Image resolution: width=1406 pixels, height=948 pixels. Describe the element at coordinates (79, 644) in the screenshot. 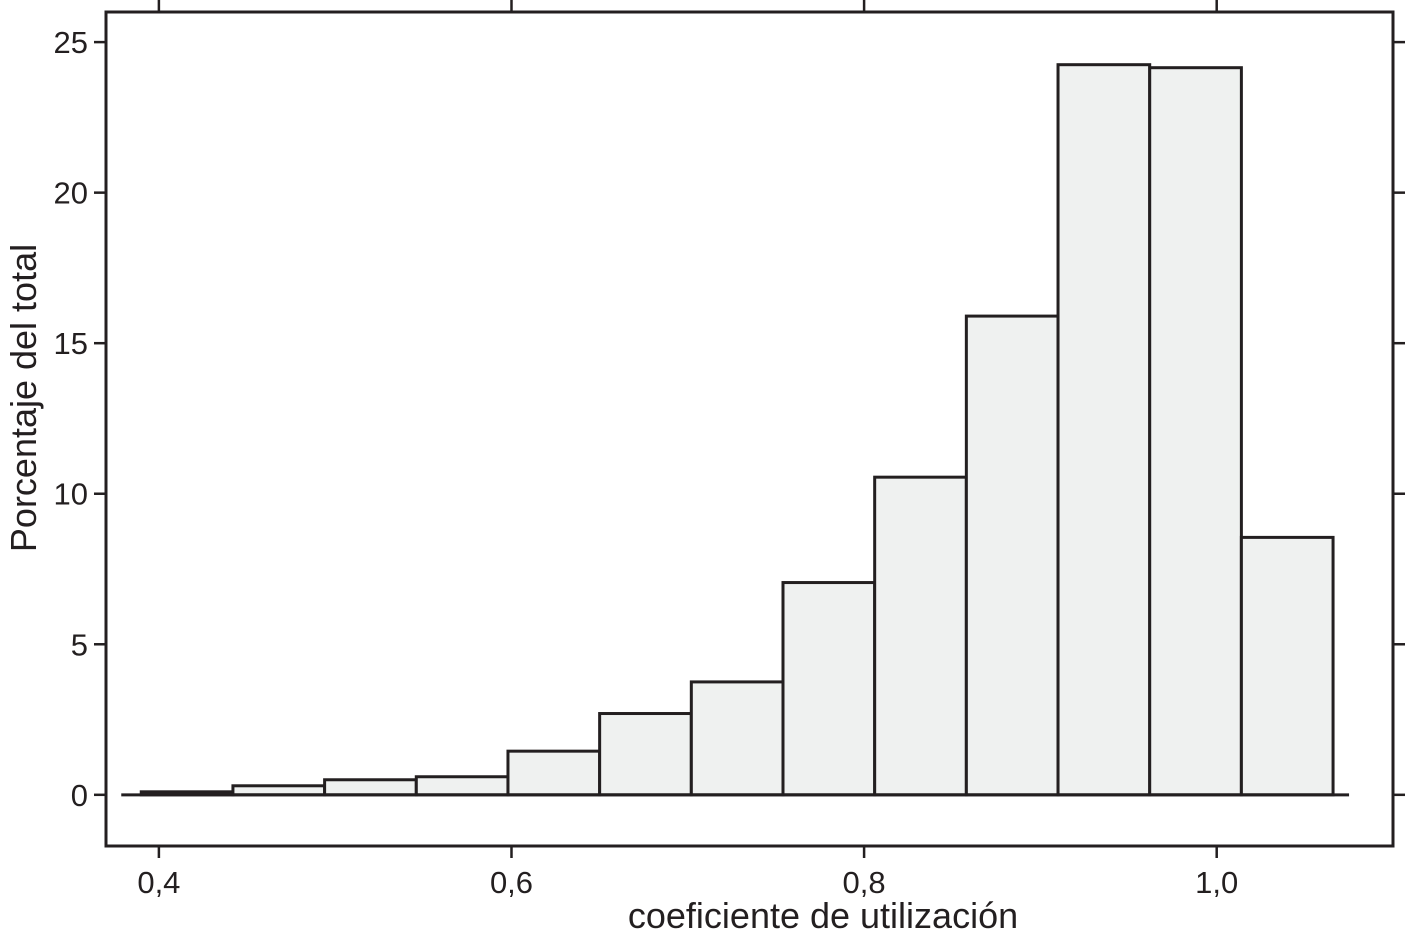

I see `y-tick-label: 5` at that location.